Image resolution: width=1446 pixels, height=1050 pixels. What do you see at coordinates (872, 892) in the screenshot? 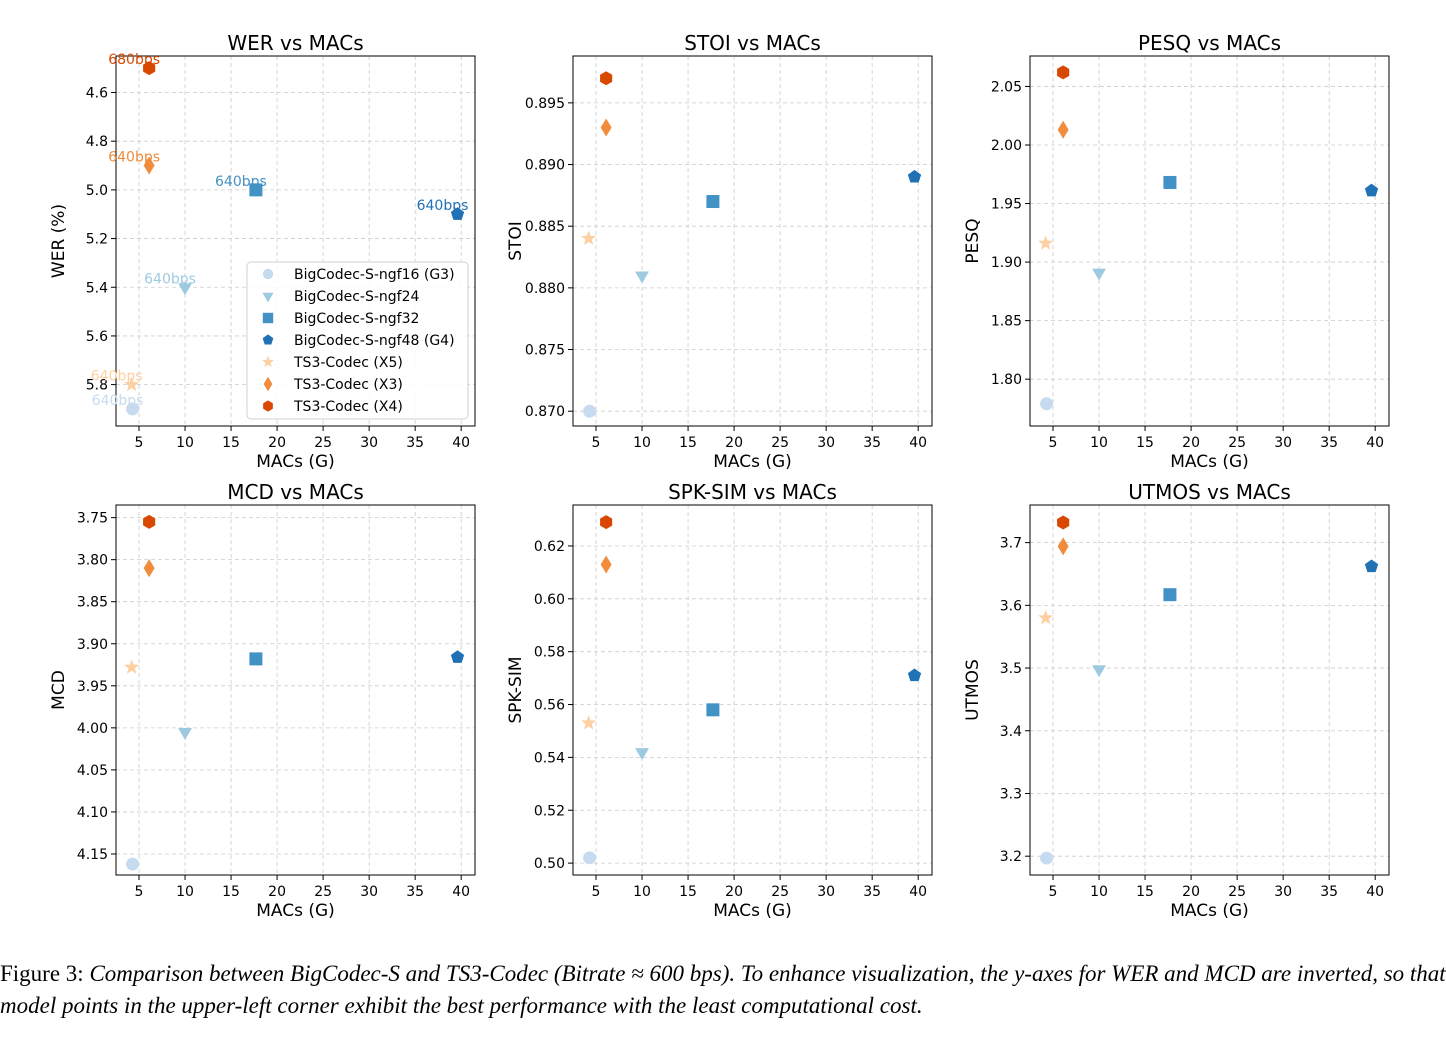
I see `spk-sim-vs-macs-xtick-label: 35` at bounding box center [872, 892].